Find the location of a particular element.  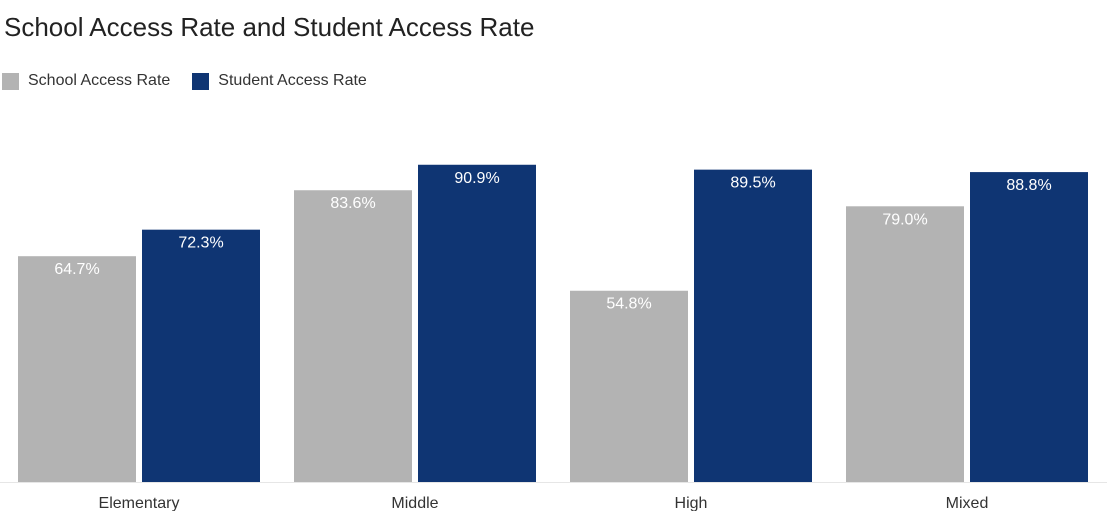

legend-label-school-access: School Access Rate is located at coordinates (99, 80).